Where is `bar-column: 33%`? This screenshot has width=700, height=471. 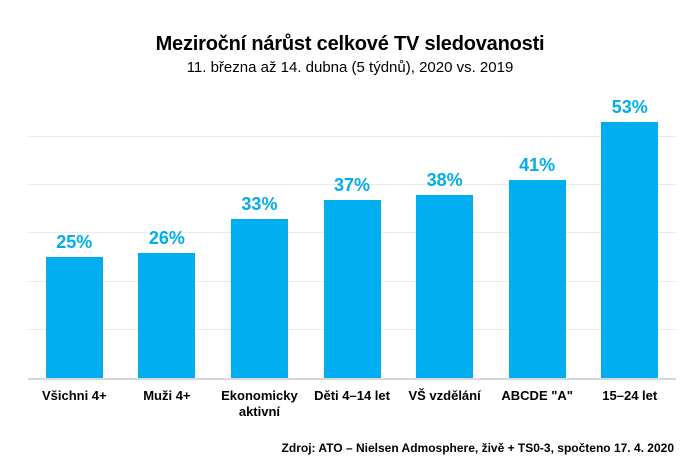
bar-column: 33% is located at coordinates (259, 286).